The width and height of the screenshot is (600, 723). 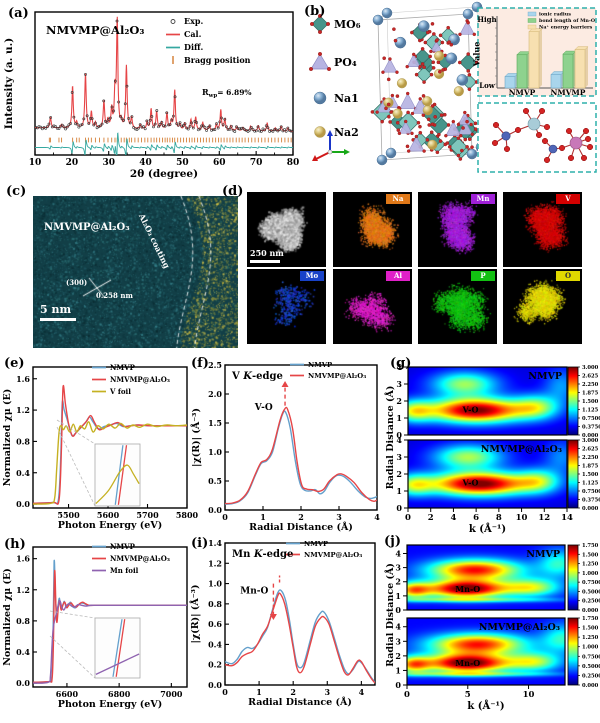 What do you see at coordinates (215, 624) in the screenshot?
I see `svg-text: 0.6` at bounding box center [215, 624].